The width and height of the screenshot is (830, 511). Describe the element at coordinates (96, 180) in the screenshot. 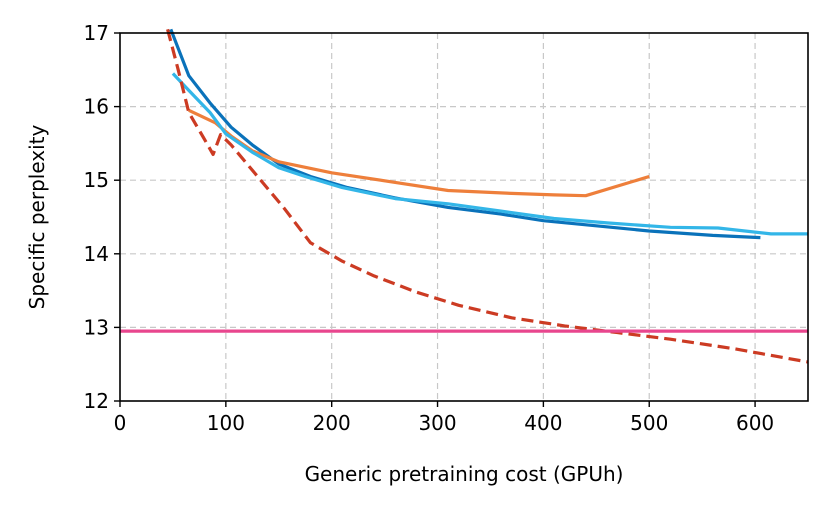

I see `y-tick-label: 15` at that location.